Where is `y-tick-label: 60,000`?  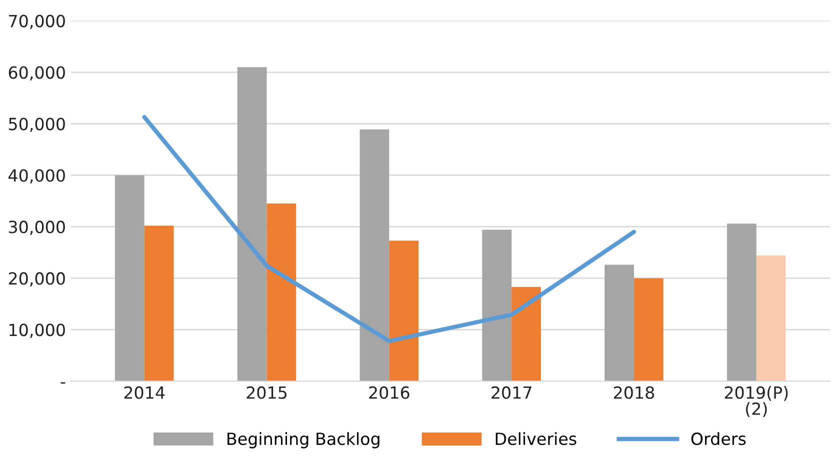
y-tick-label: 60,000 is located at coordinates (36, 73).